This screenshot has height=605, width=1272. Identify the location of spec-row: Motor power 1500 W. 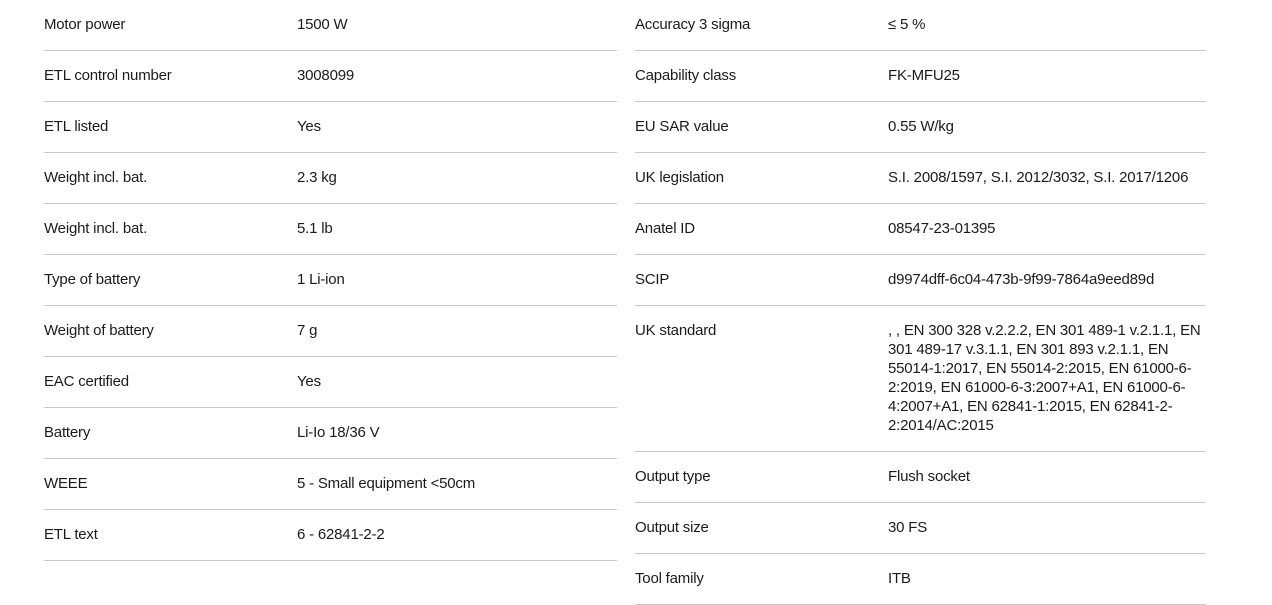
(330, 25).